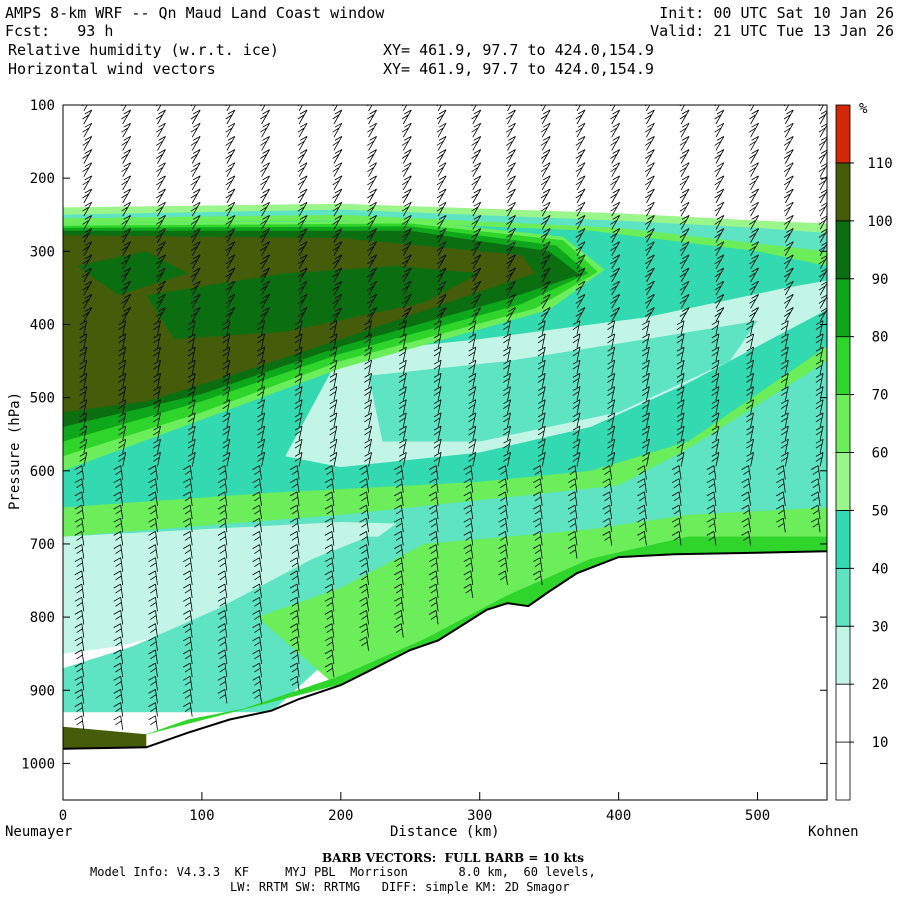 This screenshot has height=900, width=900. I want to click on x-tick-label-4: 400, so click(618, 816).